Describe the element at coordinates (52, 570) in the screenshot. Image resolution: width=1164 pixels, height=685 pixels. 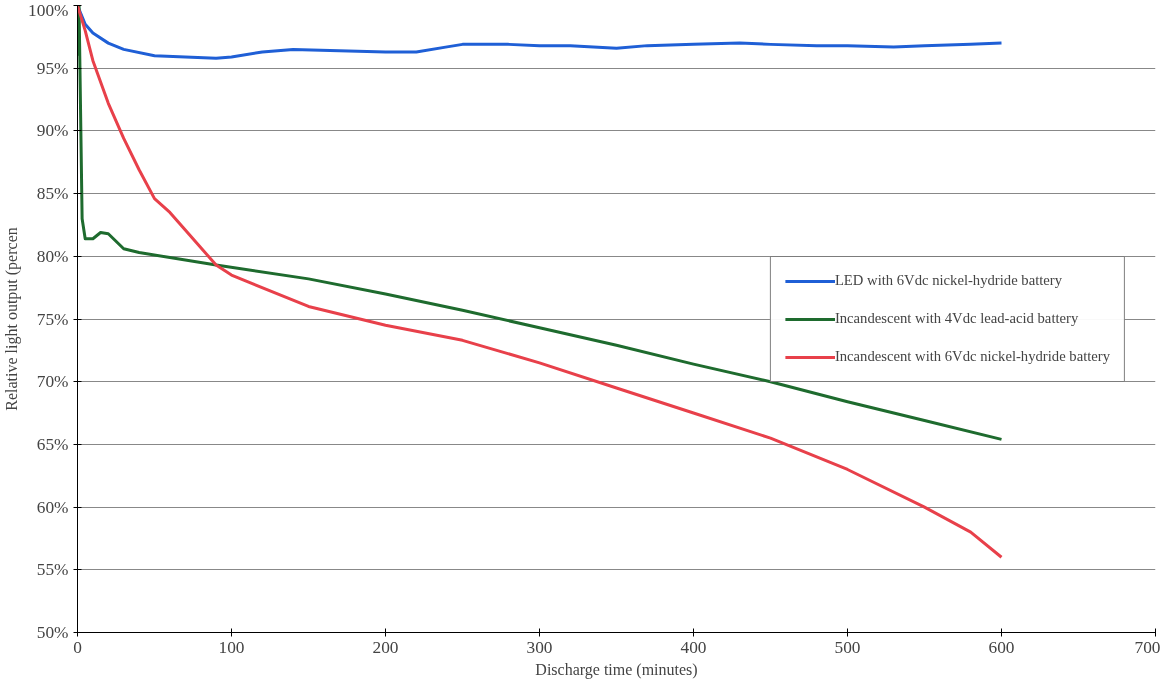
I see `y-tick-label: 55%` at that location.